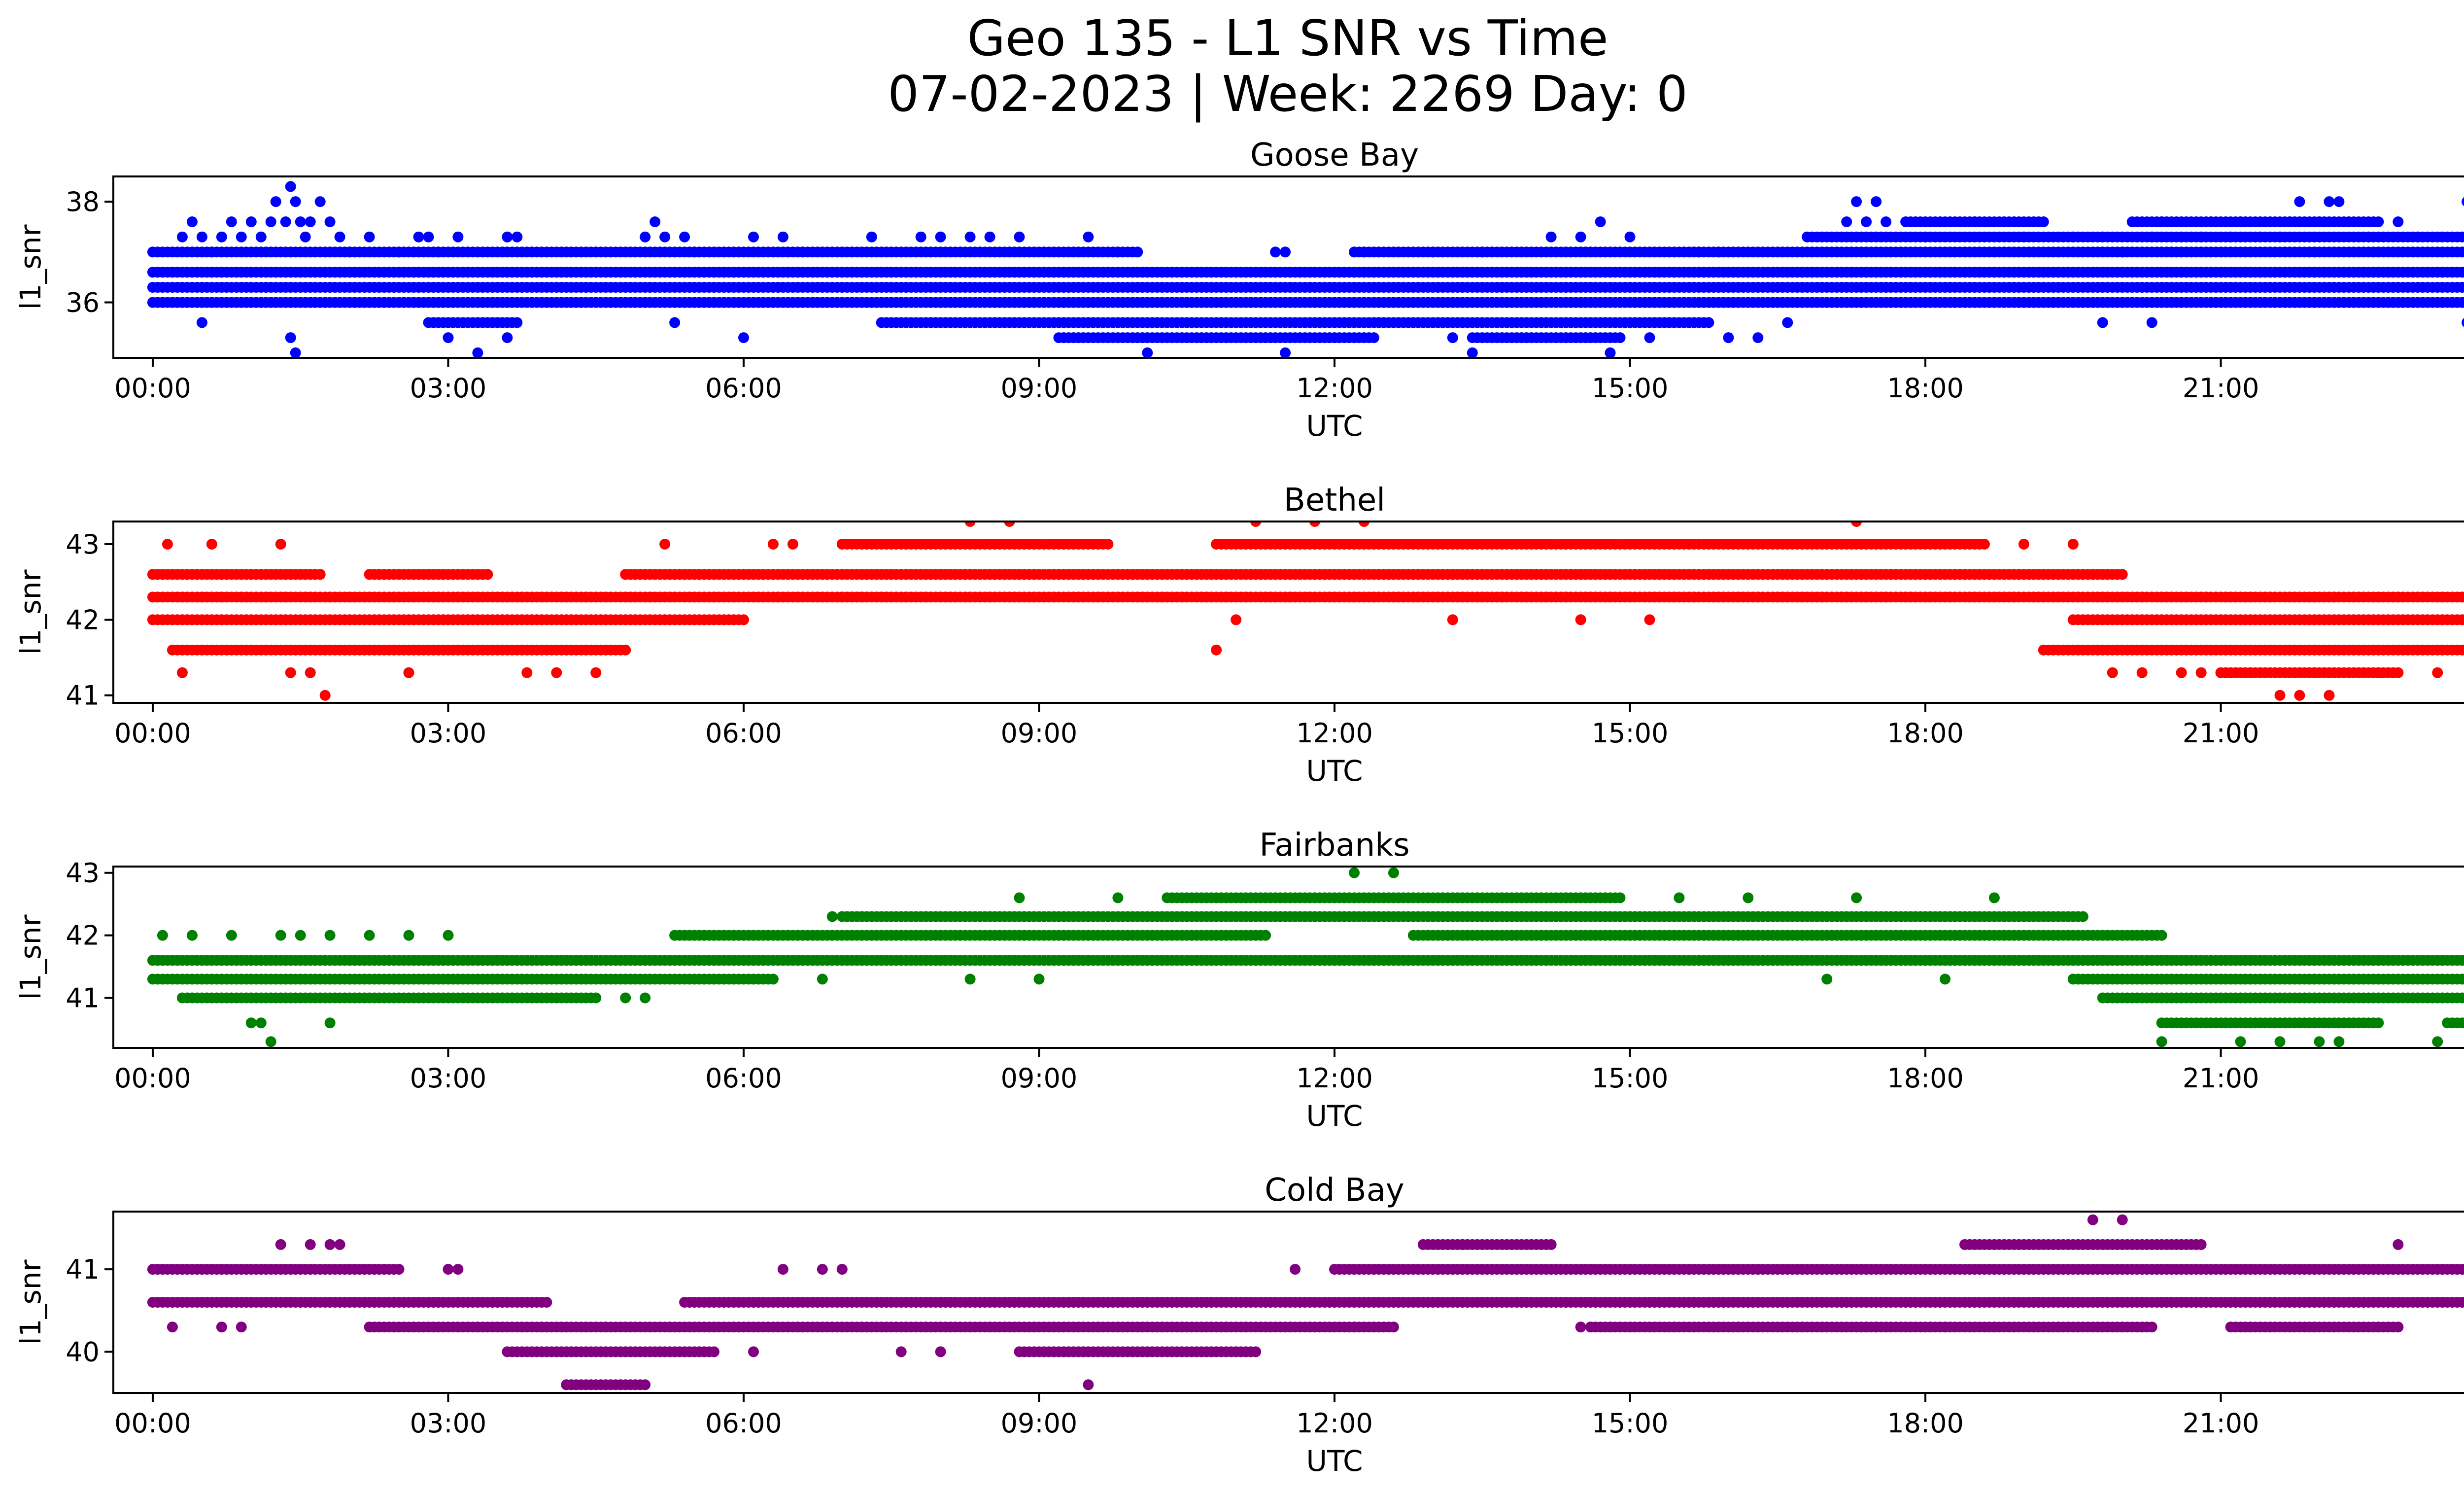 The width and height of the screenshot is (2464, 1495). I want to click on x-tick-label: 18:00, so click(1925, 388).